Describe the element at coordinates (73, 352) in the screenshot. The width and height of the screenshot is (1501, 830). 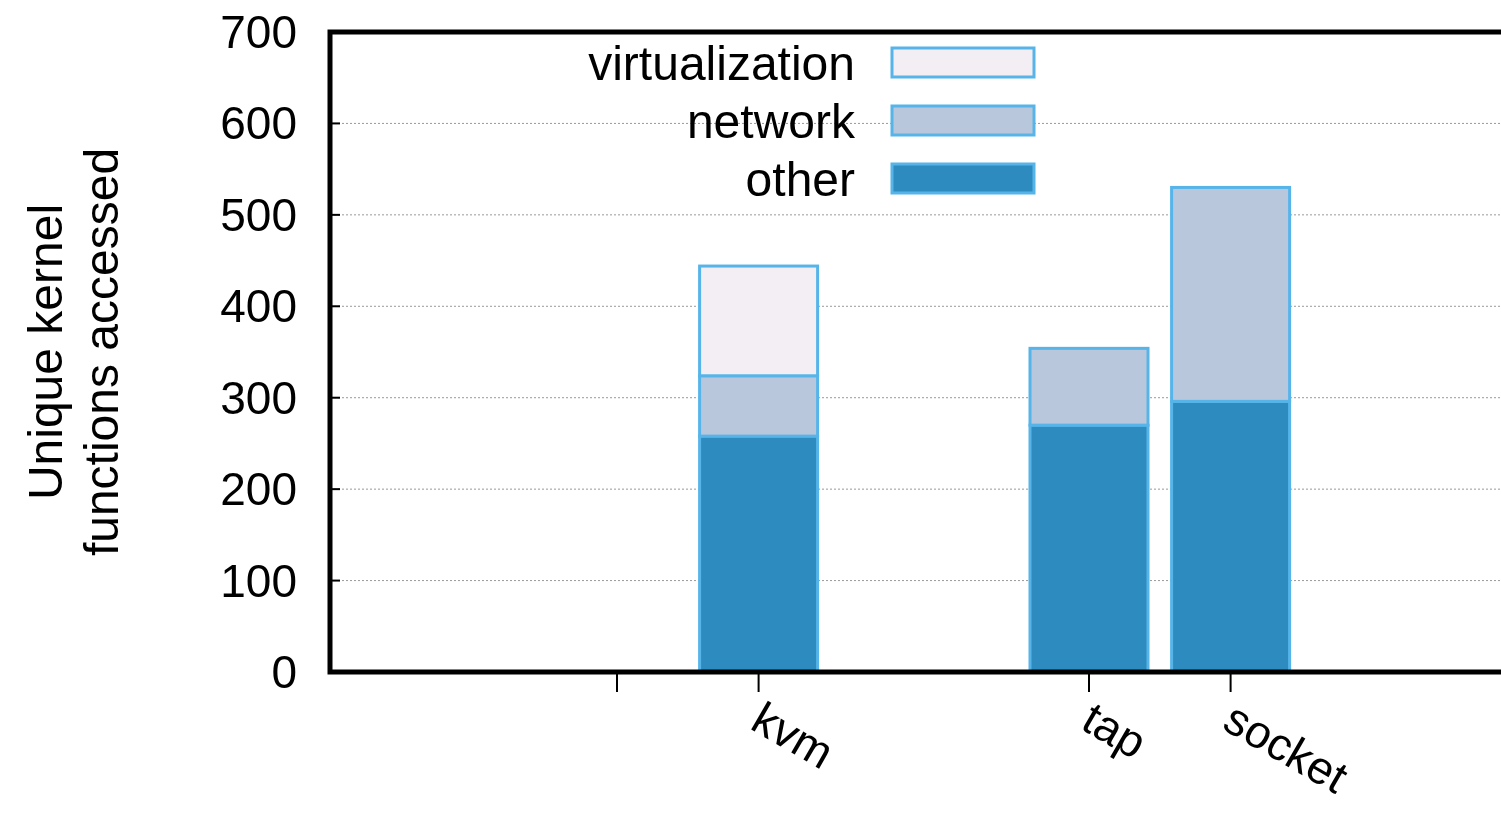
I see `y-axis-title: Unique kernel functions accessed` at that location.